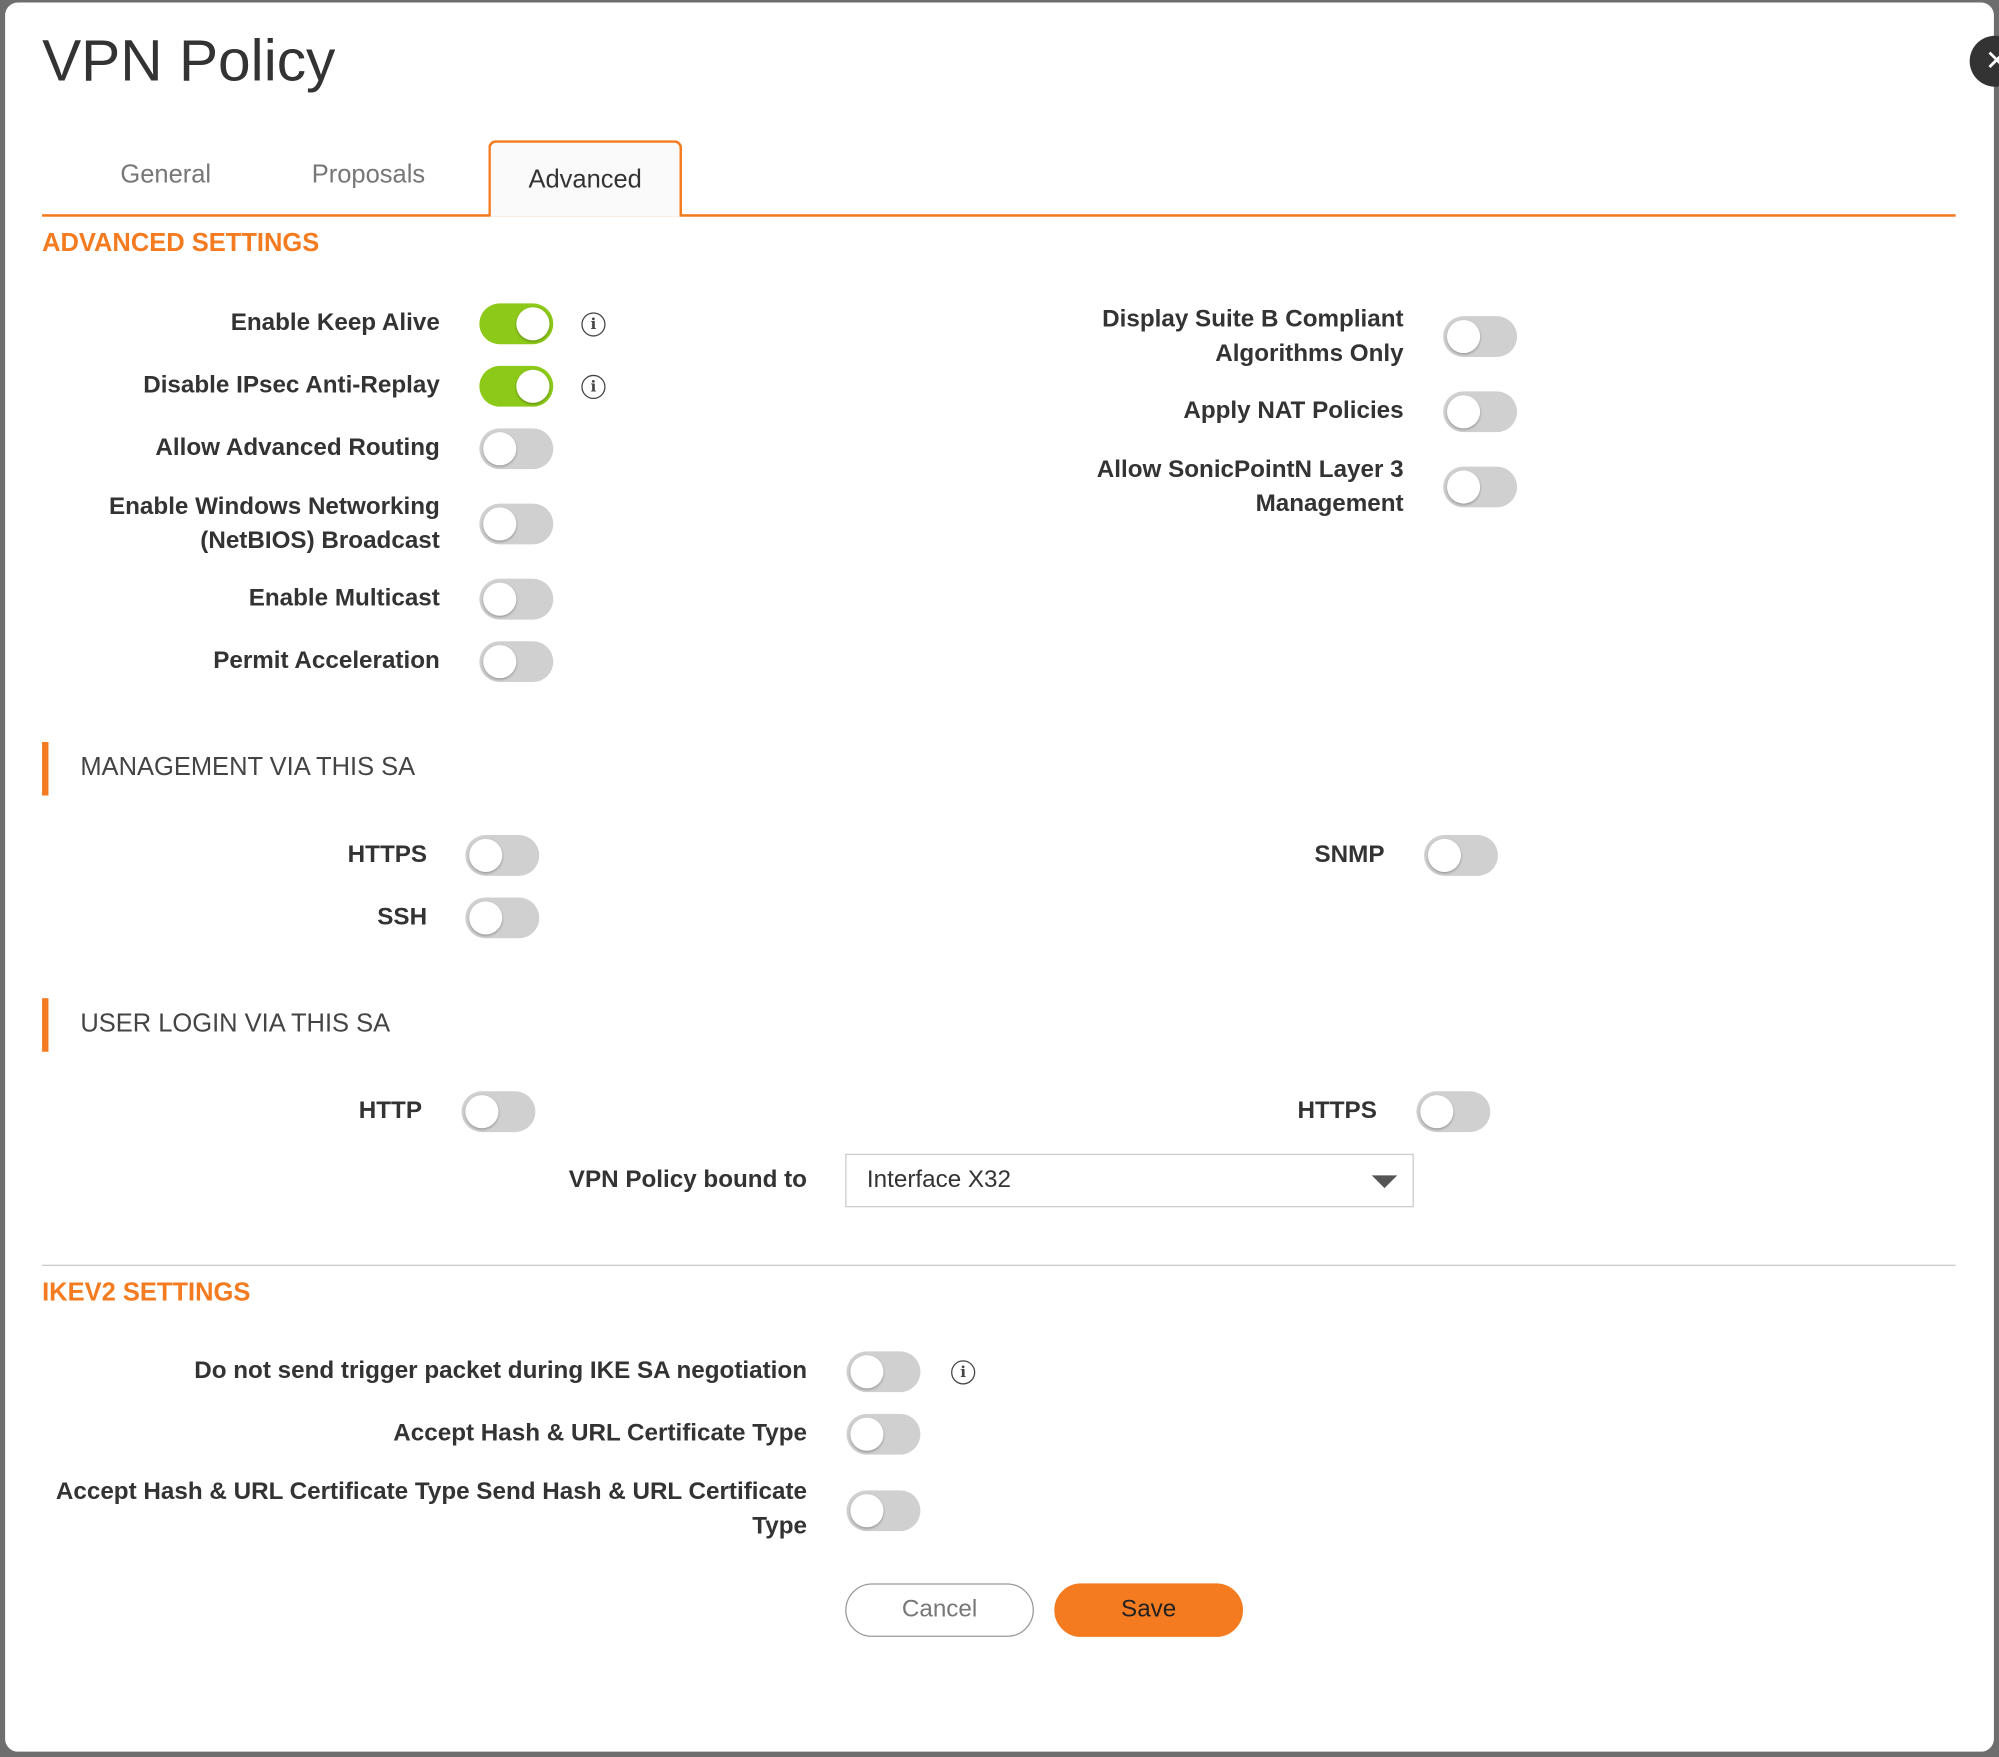 This screenshot has width=1999, height=1757. What do you see at coordinates (516, 386) in the screenshot?
I see `anti-replay-toggle` at bounding box center [516, 386].